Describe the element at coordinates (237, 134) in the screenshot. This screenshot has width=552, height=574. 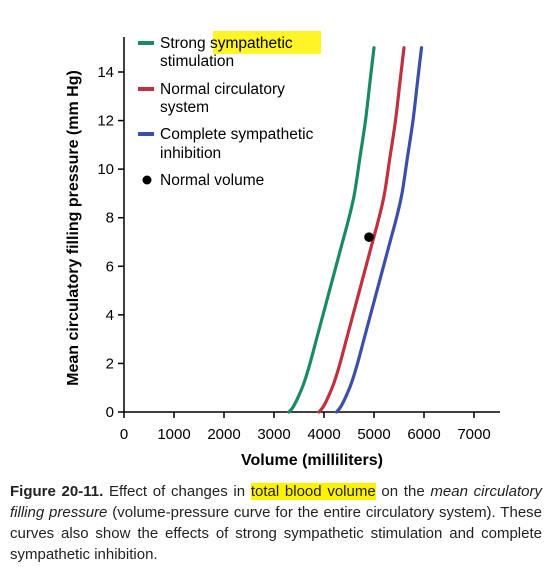
I see `legend-label-inhibition-1: Complete sympathetic` at that location.